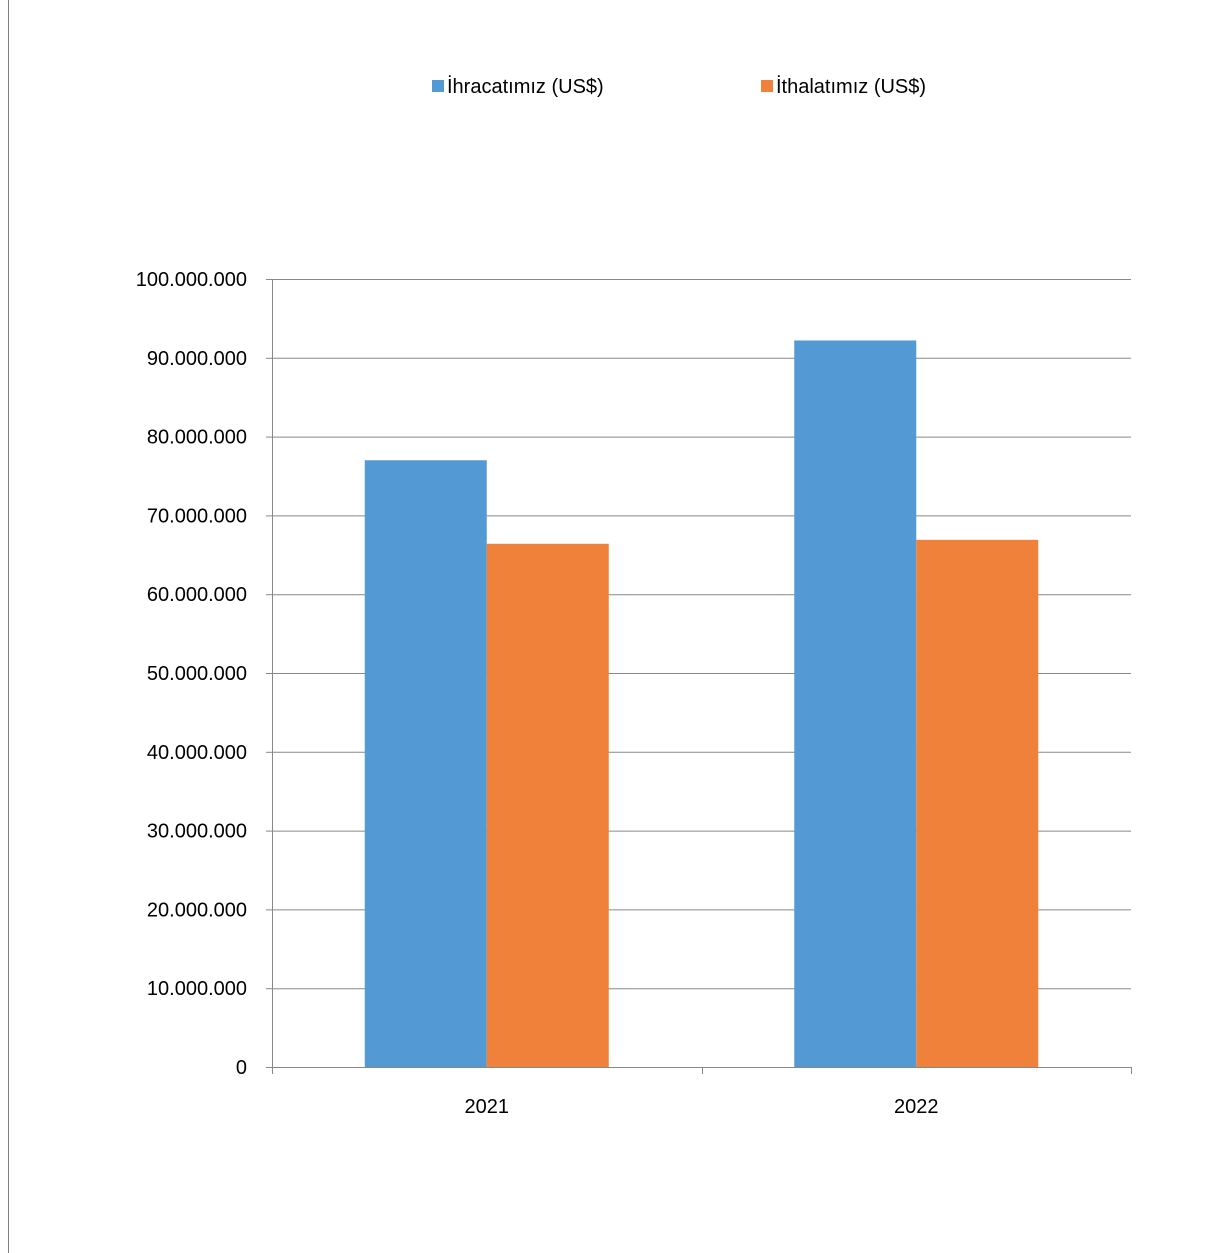 This screenshot has width=1215, height=1253. I want to click on y-tick-label: 40.000.000, so click(197, 753).